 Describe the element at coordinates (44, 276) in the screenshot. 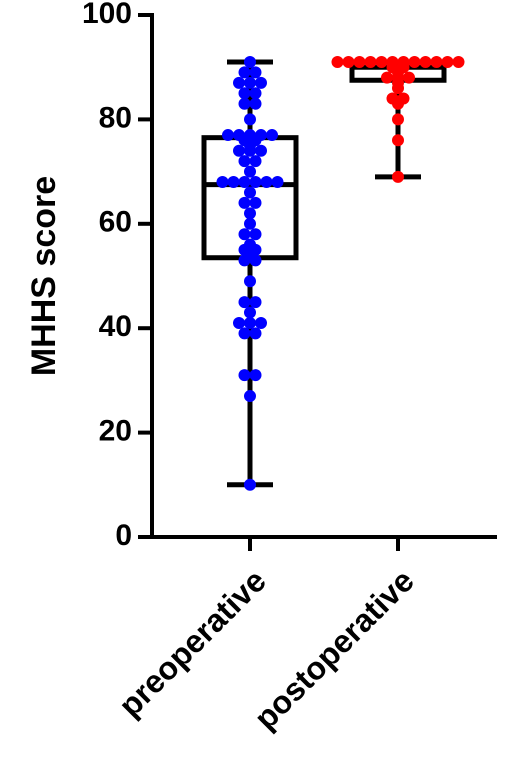

I see `y-axis-label: MHHS score` at that location.